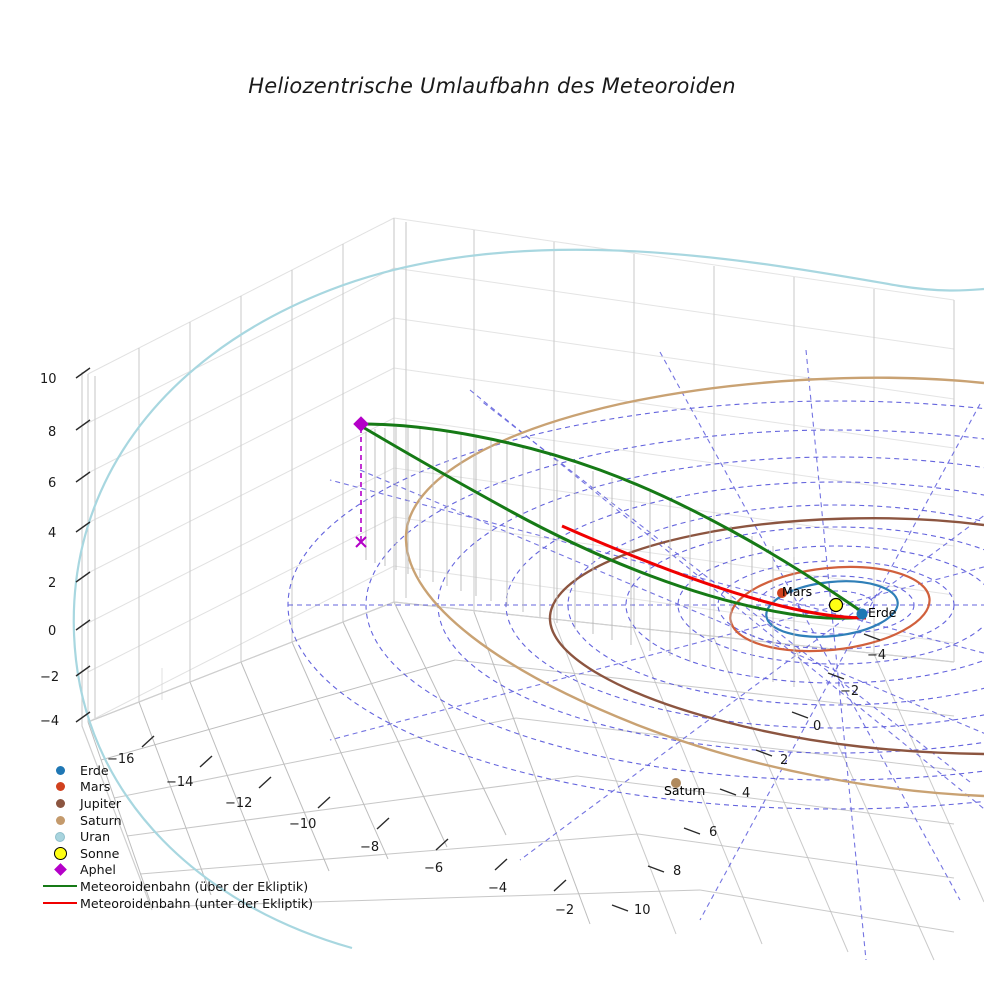  I want to click on y-tick: 2, so click(784, 760).